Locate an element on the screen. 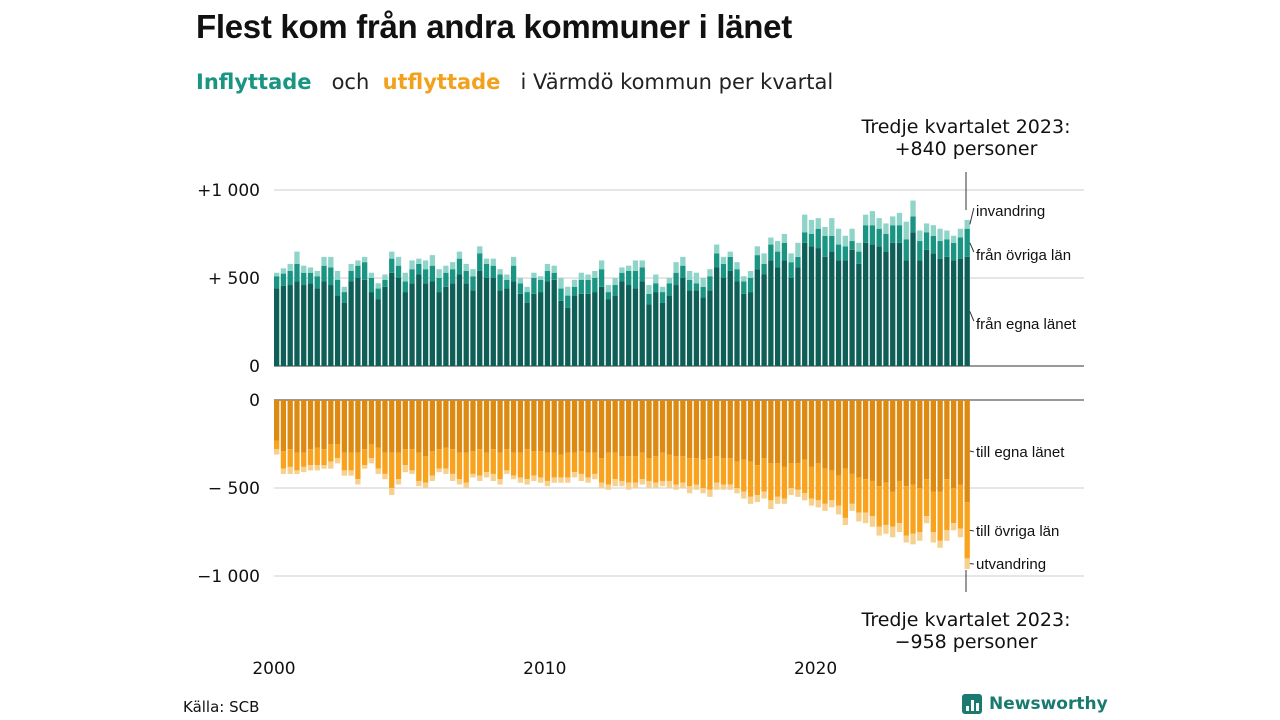 Image resolution: width=1280 pixels, height=720 pixels. out-label-leader is located at coordinates (971, 451).